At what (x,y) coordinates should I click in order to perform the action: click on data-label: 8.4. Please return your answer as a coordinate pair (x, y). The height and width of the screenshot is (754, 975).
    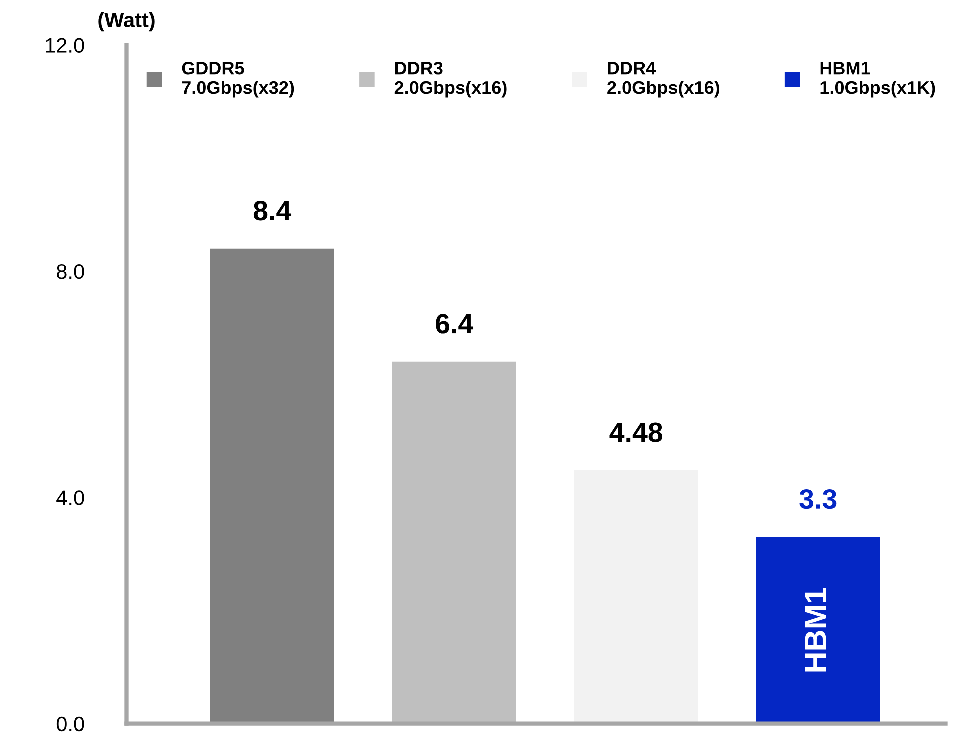
    Looking at the image, I should click on (273, 211).